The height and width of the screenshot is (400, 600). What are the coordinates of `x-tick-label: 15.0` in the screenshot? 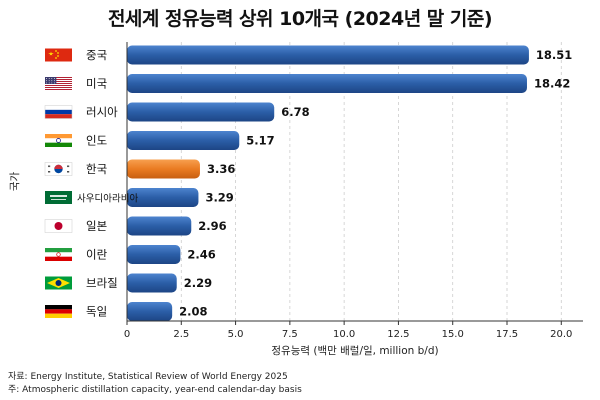 It's located at (453, 334).